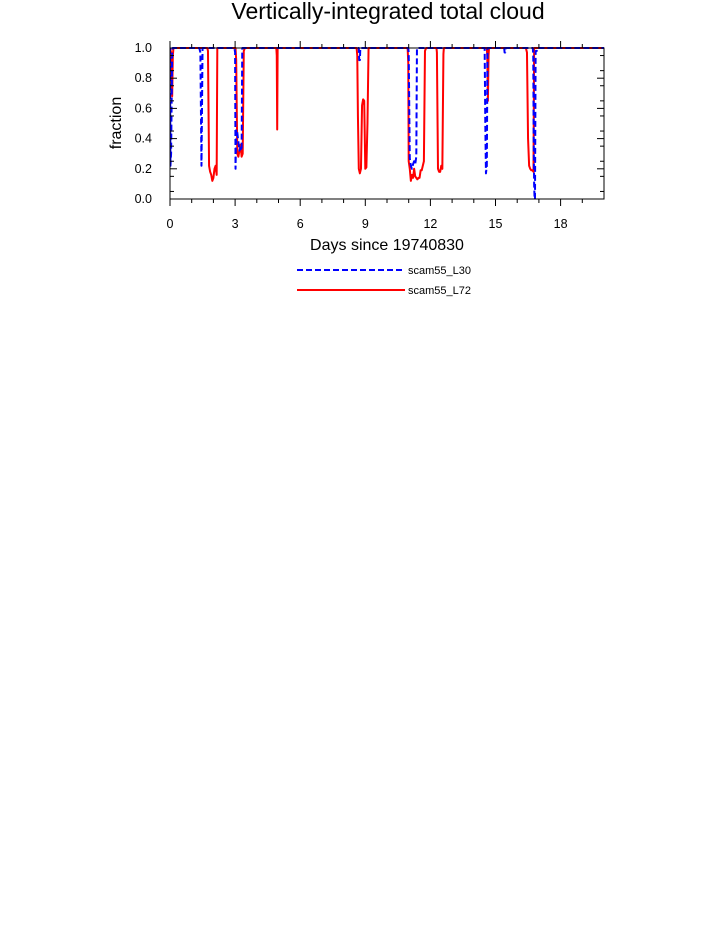 The height and width of the screenshot is (935, 722). I want to click on y-tick-label: 1.0, so click(143, 48).